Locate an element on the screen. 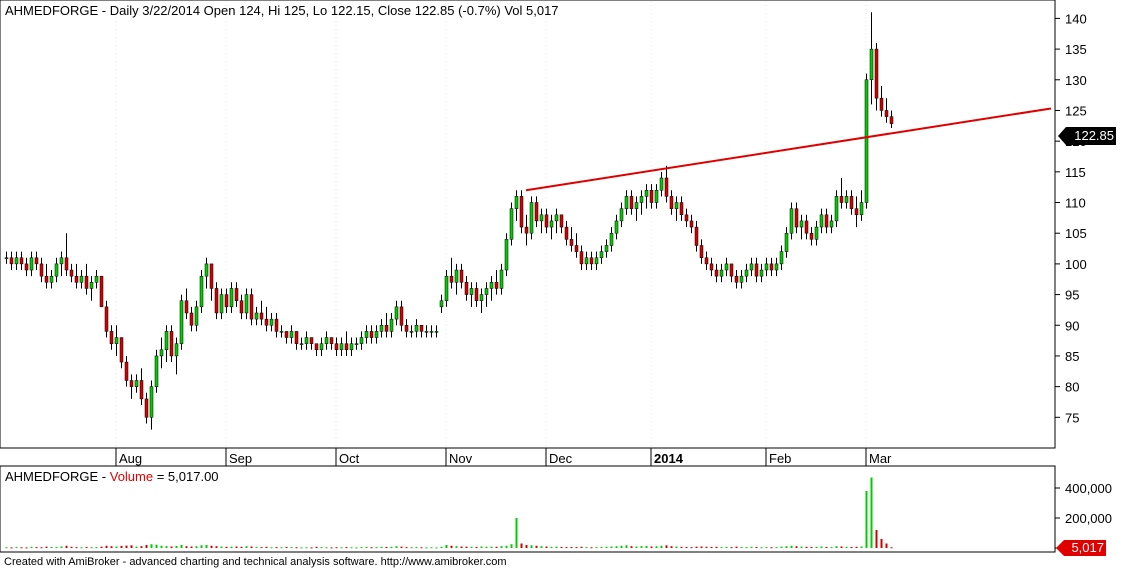 The height and width of the screenshot is (570, 1122). time-tick-label: 2014 is located at coordinates (669, 458).